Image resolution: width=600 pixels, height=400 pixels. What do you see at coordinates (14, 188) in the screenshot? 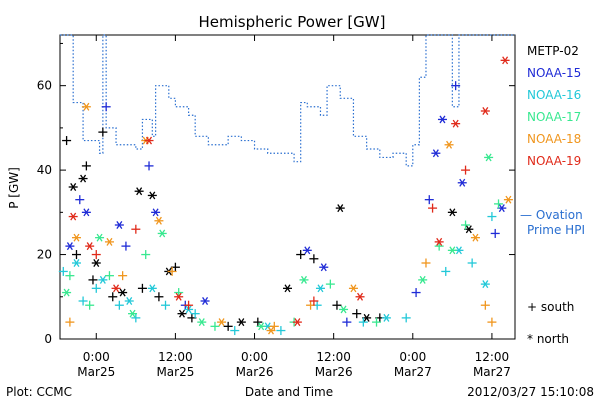
I see `y-axis-label: P [GW]` at bounding box center [14, 188].